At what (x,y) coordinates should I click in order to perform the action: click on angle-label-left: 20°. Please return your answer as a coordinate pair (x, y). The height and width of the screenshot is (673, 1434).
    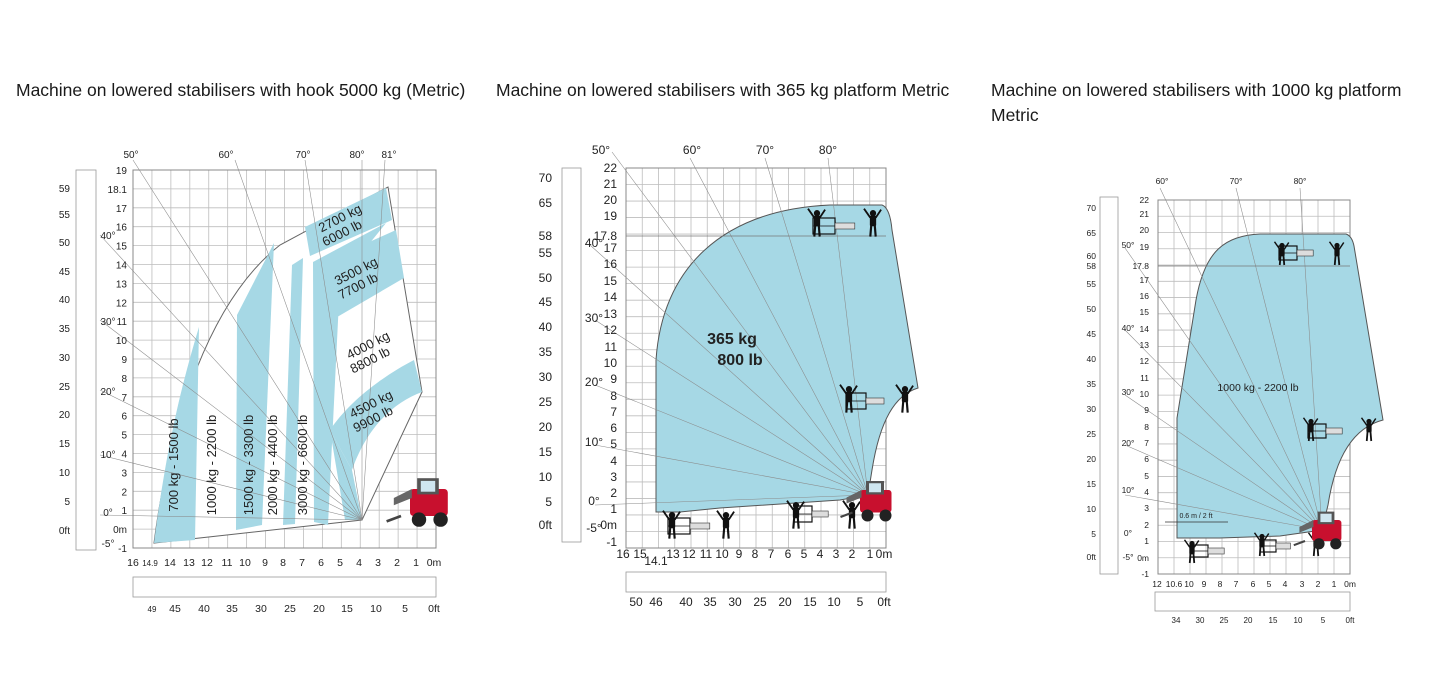
    Looking at the image, I should click on (594, 382).